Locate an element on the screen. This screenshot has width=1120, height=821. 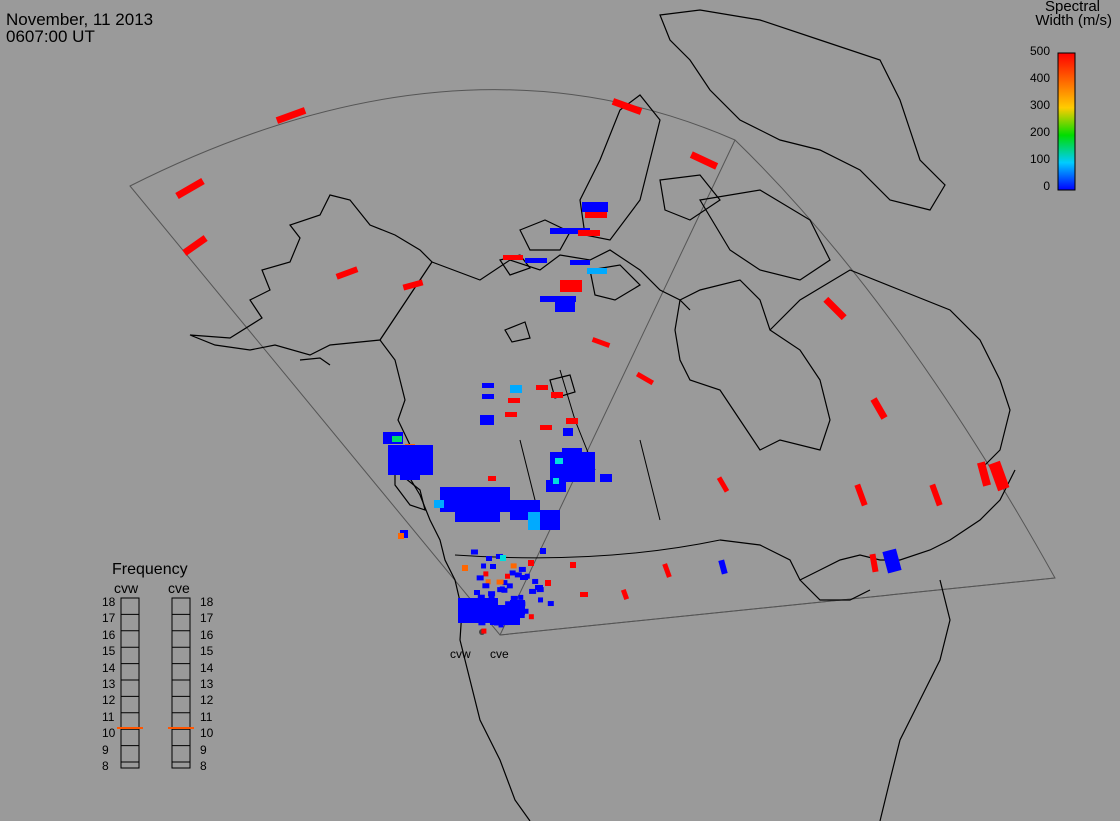
site-label-cve: cve is located at coordinates (499, 654).